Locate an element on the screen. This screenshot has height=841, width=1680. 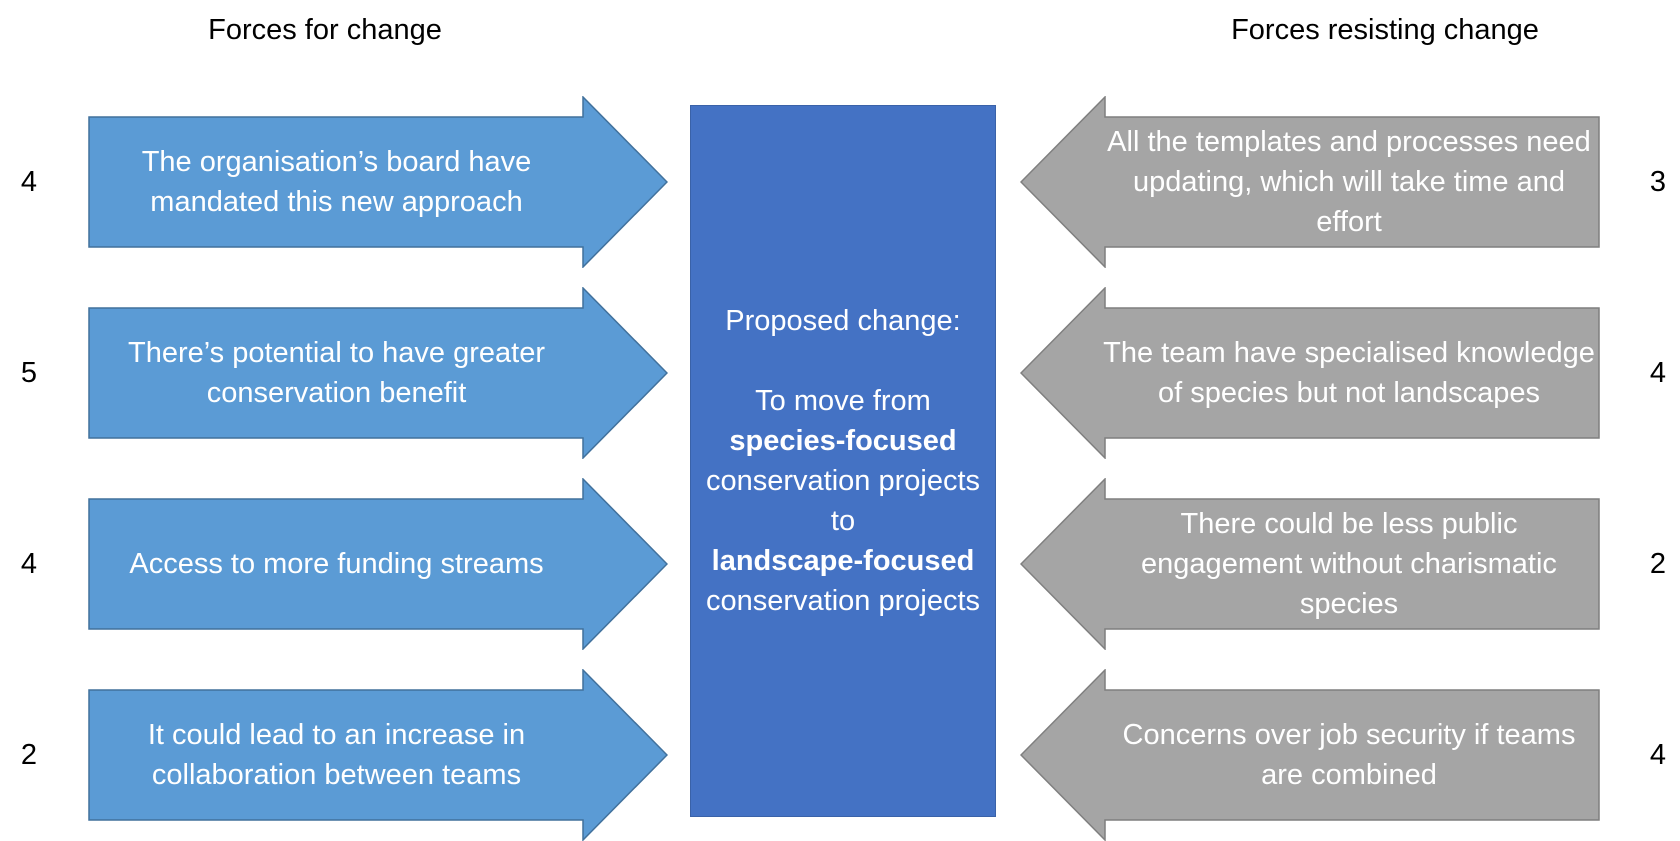
proposed-change-line: To move from is located at coordinates (843, 401).